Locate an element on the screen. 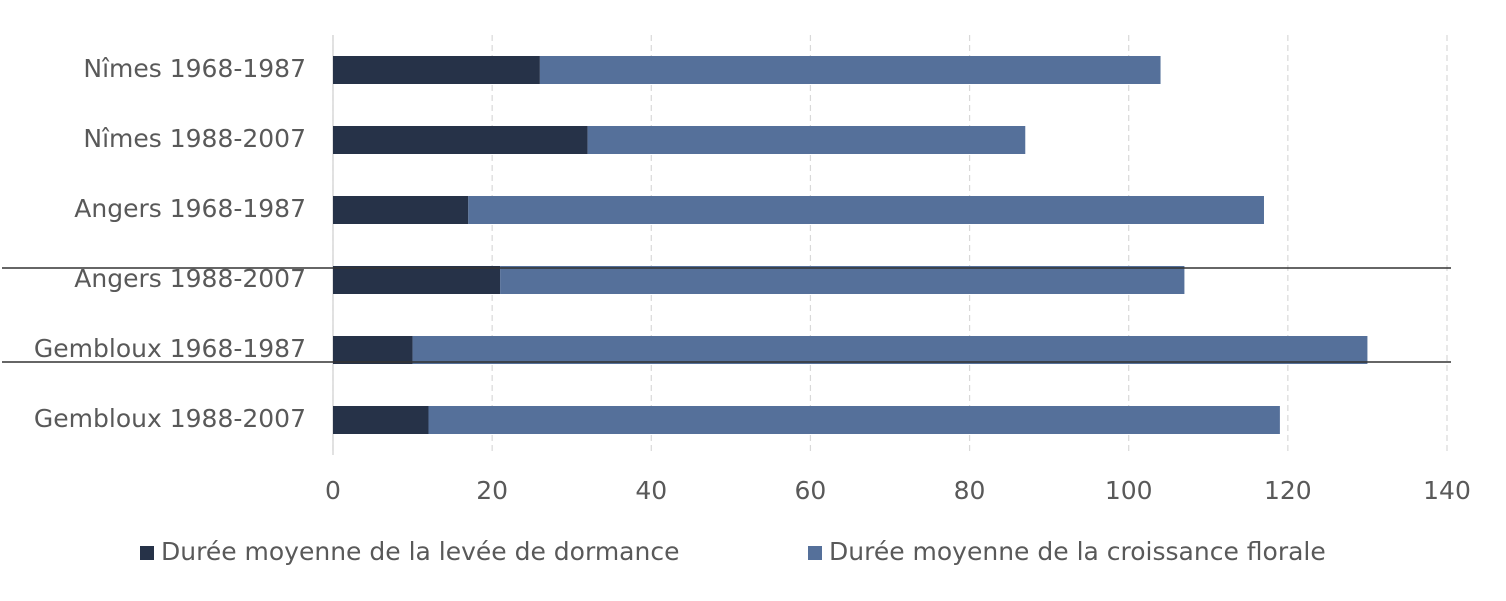 The width and height of the screenshot is (1506, 601). x-tick-label: 0 is located at coordinates (333, 490).